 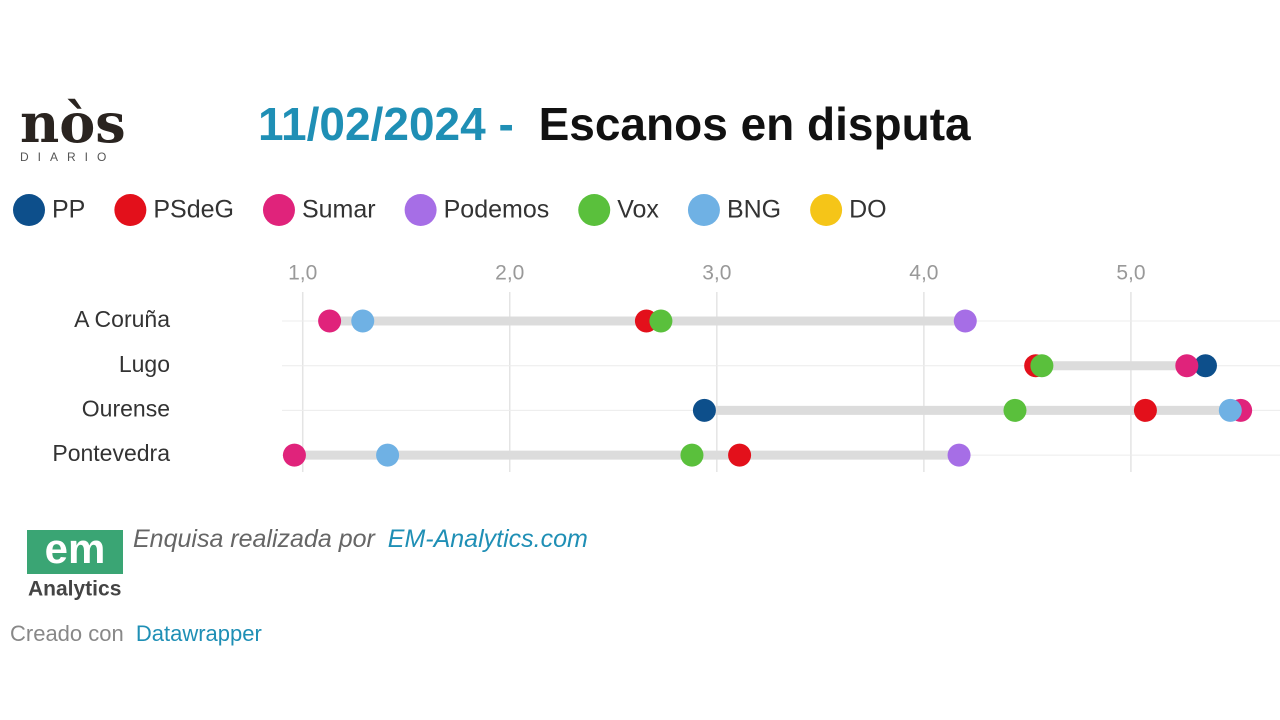 I want to click on category-label: A Coruña, so click(x=122, y=319).